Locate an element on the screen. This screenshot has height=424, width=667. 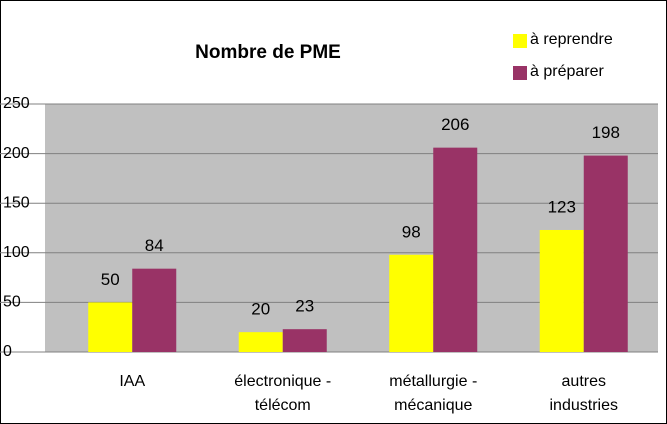
data-label: 50 is located at coordinates (110, 279).